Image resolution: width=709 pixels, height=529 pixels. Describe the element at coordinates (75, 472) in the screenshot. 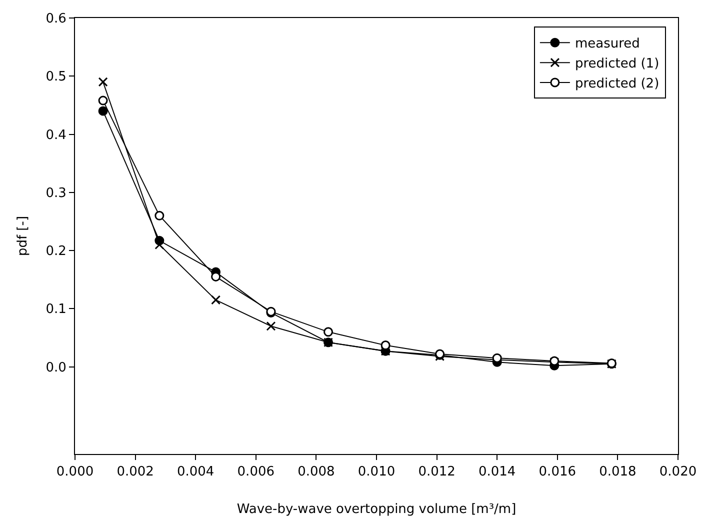

I see `x-tick-label: 0.000` at that location.